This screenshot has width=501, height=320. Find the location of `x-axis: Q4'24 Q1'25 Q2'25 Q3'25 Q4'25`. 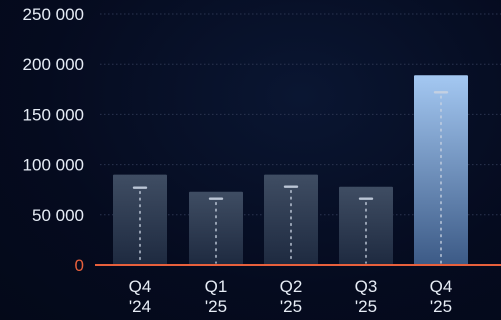

x-axis: Q4'24 Q1'25 Q2'25 Q3'25 Q4'25 is located at coordinates (298, 290).